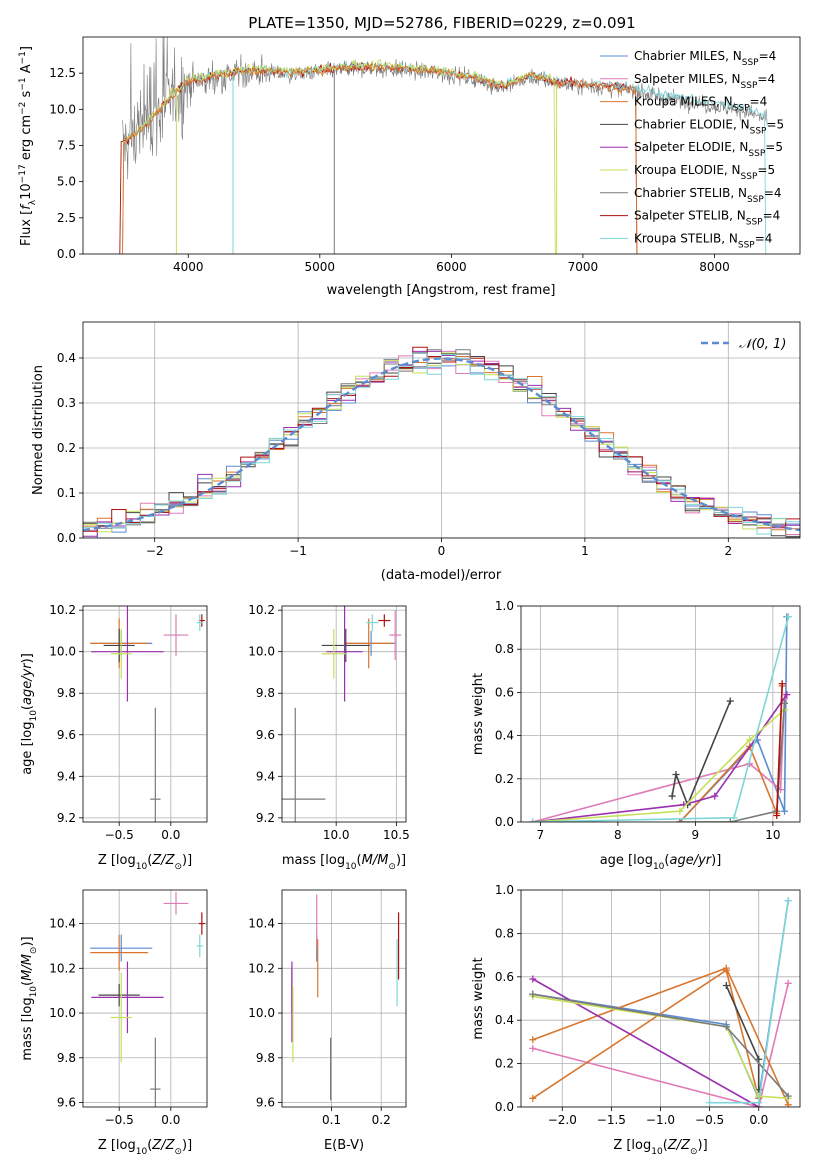 Image resolution: width=819 pixels, height=1170 pixels. Describe the element at coordinates (703, 240) in the screenshot. I see `legend-label-kroupa-stelib: Kroupa STELIB, NSSP=4` at that location.